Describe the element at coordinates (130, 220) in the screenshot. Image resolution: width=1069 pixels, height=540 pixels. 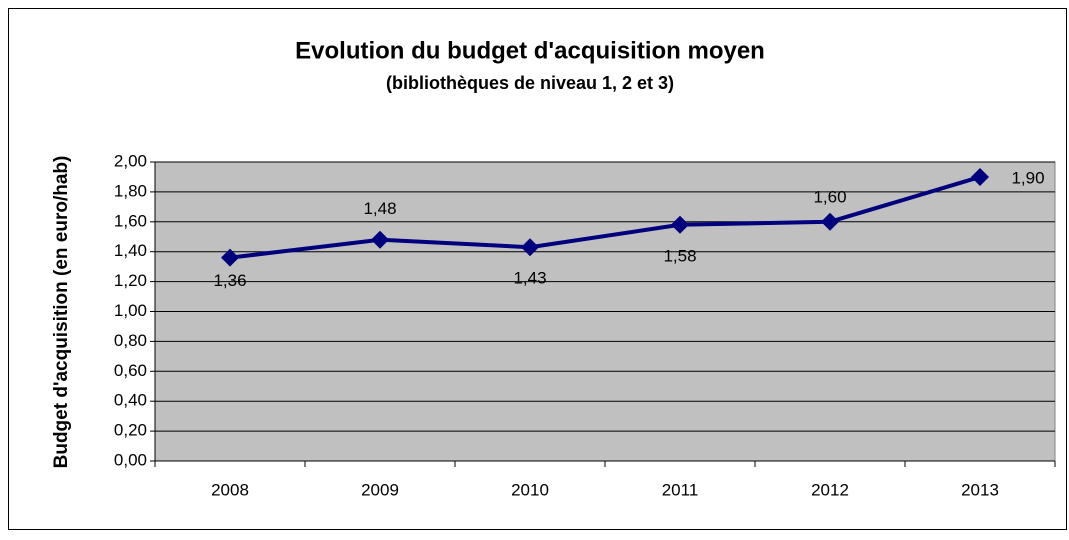
I see `y-tick-label: 1,60` at that location.